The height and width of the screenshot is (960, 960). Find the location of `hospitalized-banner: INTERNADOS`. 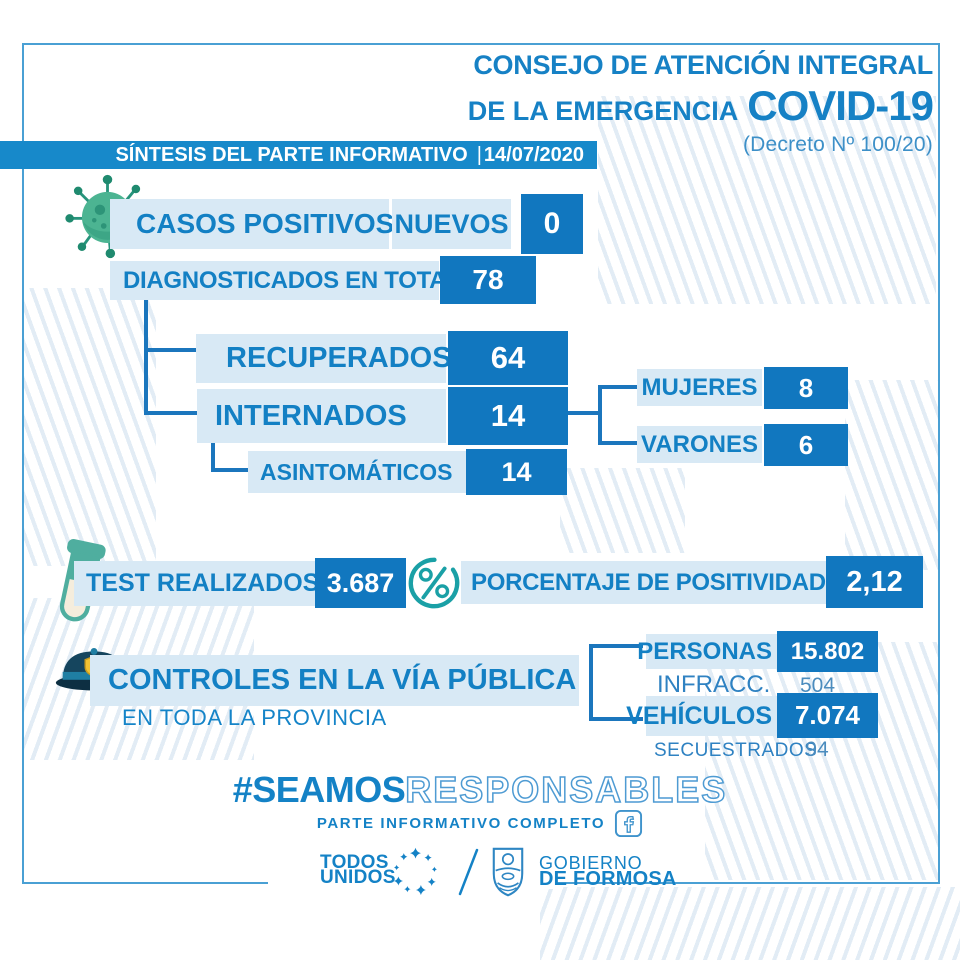

hospitalized-banner: INTERNADOS is located at coordinates (321, 416).